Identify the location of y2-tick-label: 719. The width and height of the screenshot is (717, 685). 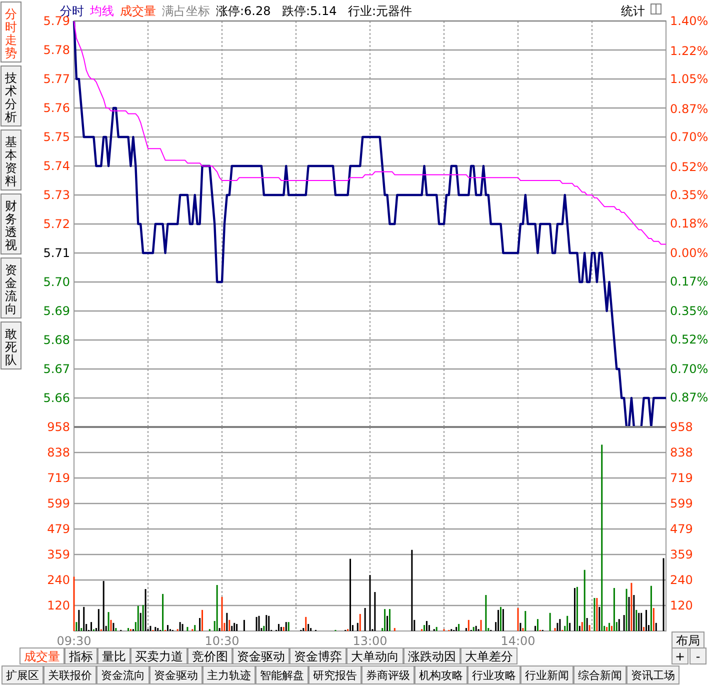
(681, 478).